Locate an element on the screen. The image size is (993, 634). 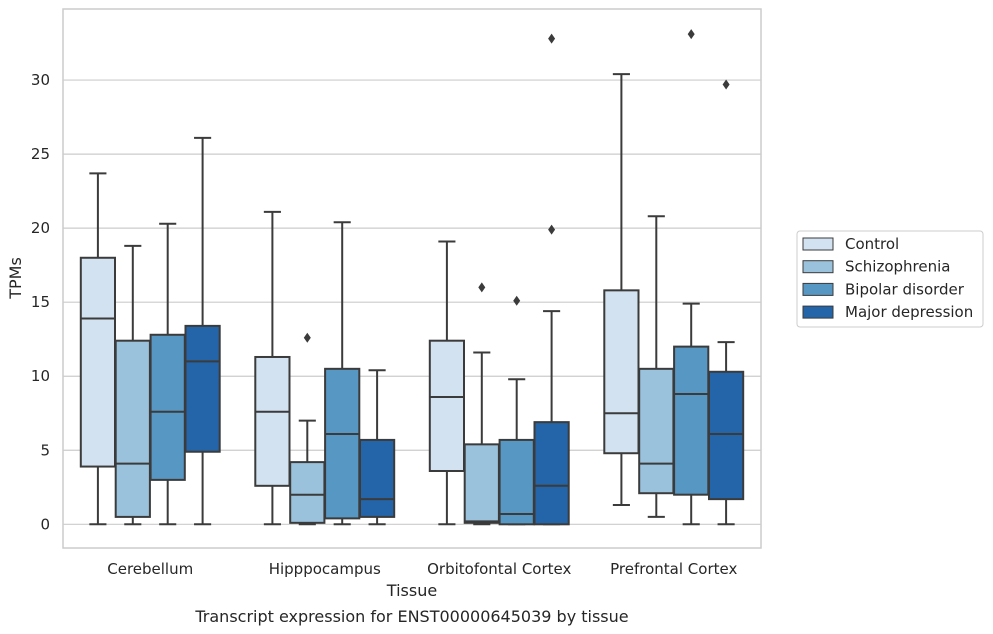
legend-label: Major depression is located at coordinates (909, 312).